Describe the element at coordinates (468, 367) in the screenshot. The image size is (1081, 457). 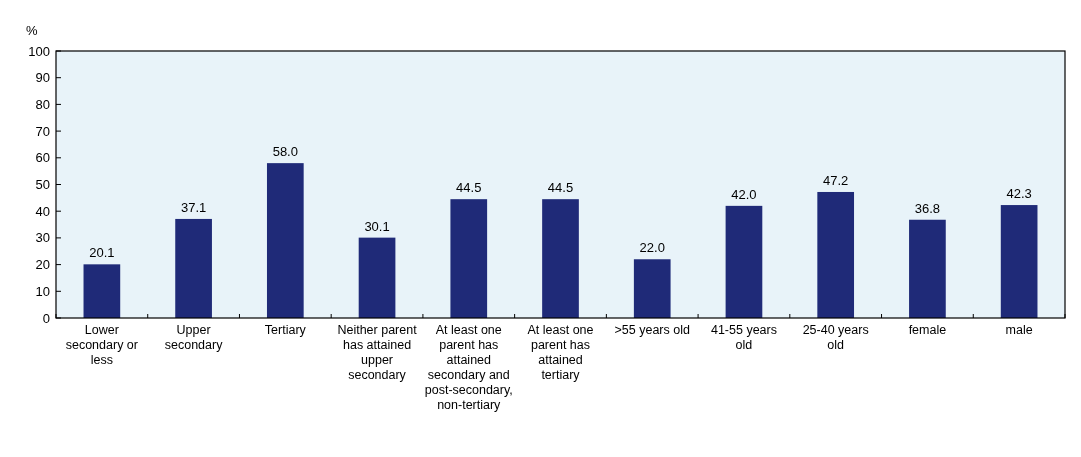
I see `x-tick-label: At least one parent has attained secondary and post-secondary, non-tertiary` at that location.